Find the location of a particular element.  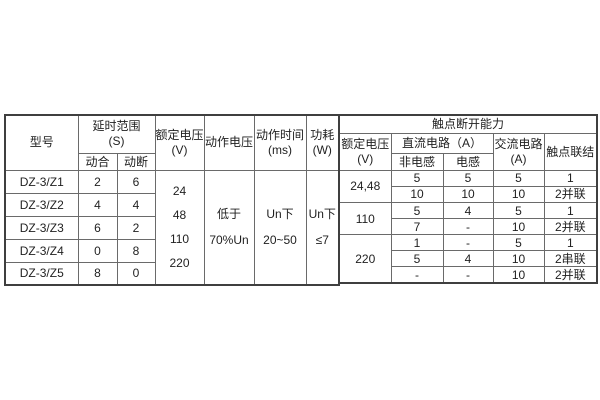

header-delay-on: 动合 is located at coordinates (97, 161).